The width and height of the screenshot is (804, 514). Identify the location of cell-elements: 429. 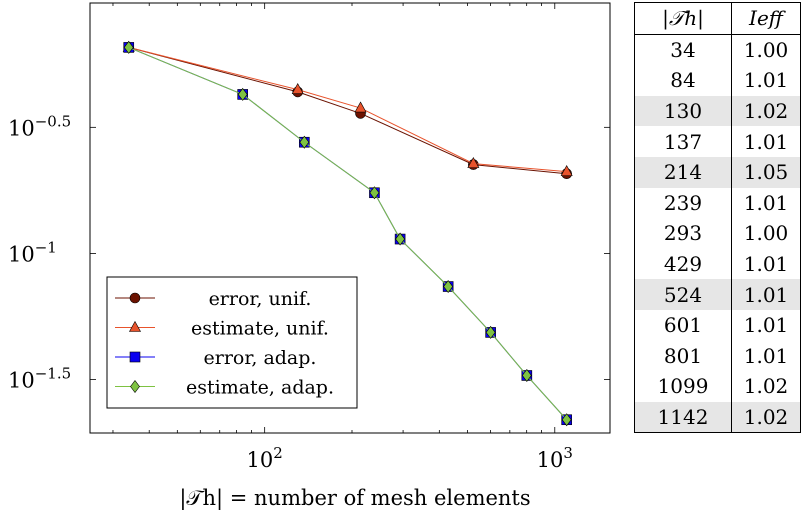
(683, 264).